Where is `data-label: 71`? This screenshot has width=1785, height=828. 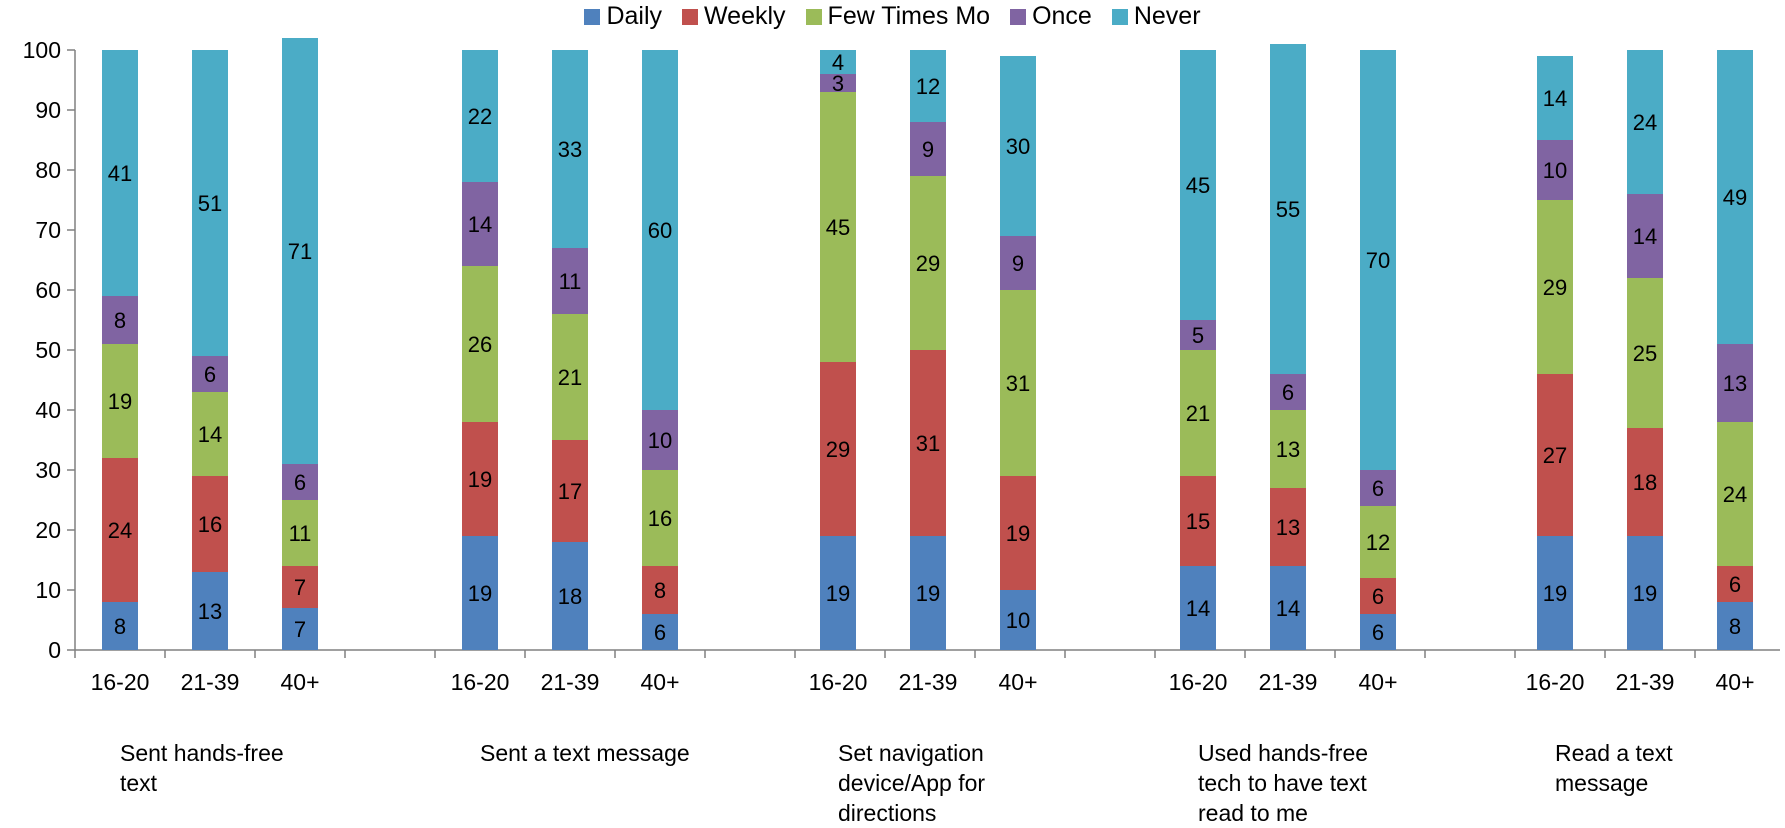 data-label: 71 is located at coordinates (300, 251).